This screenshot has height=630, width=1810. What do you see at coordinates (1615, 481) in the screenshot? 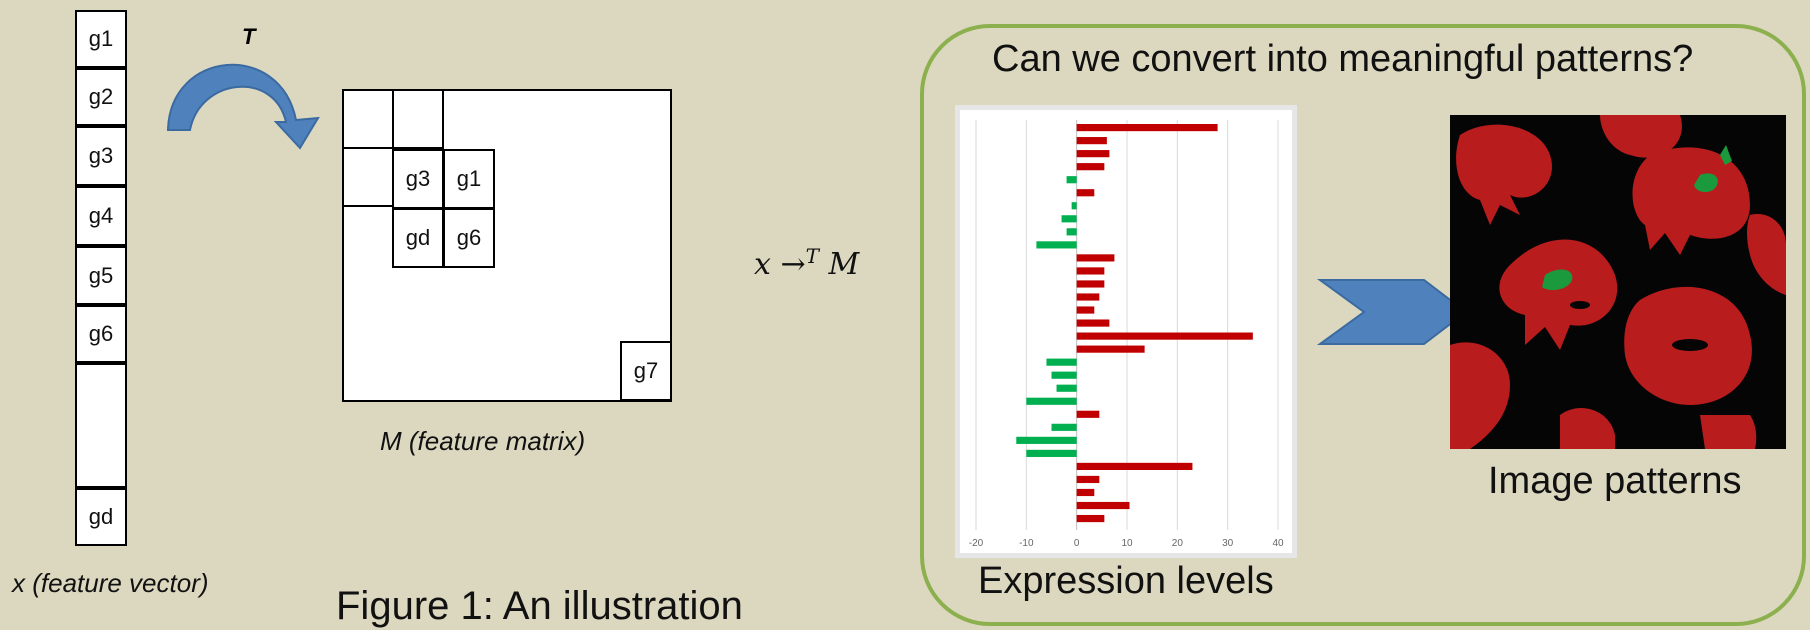
I see `image-label: Image patterns` at bounding box center [1615, 481].